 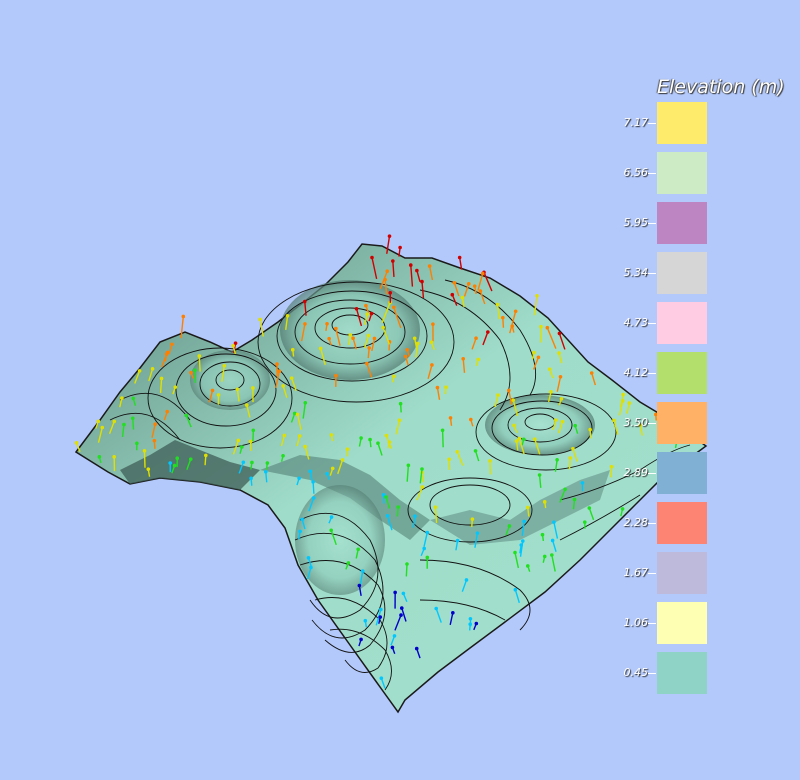 What do you see at coordinates (636, 222) in the screenshot?
I see `legend-item-label: 5.95` at bounding box center [636, 222].